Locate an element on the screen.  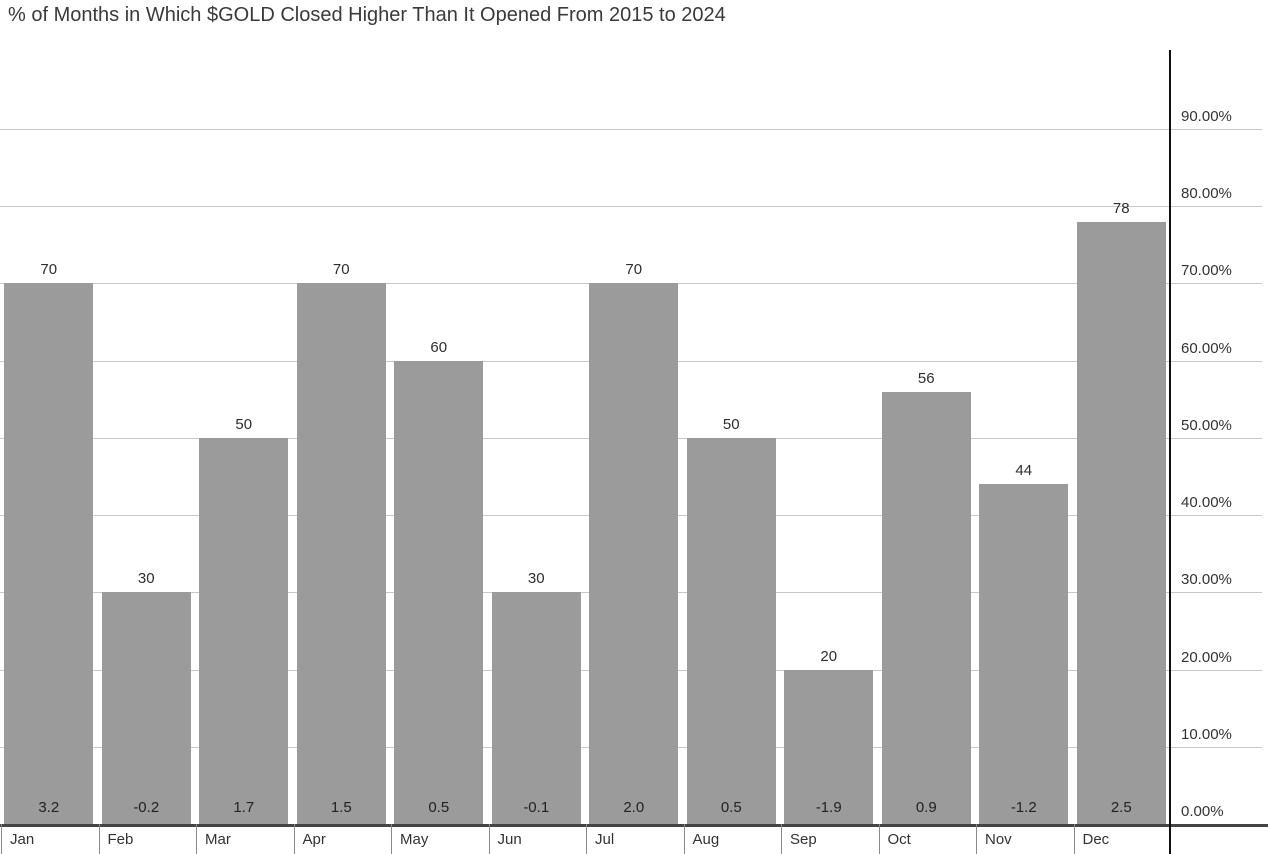
bar-value-label: 20 is located at coordinates (829, 656).